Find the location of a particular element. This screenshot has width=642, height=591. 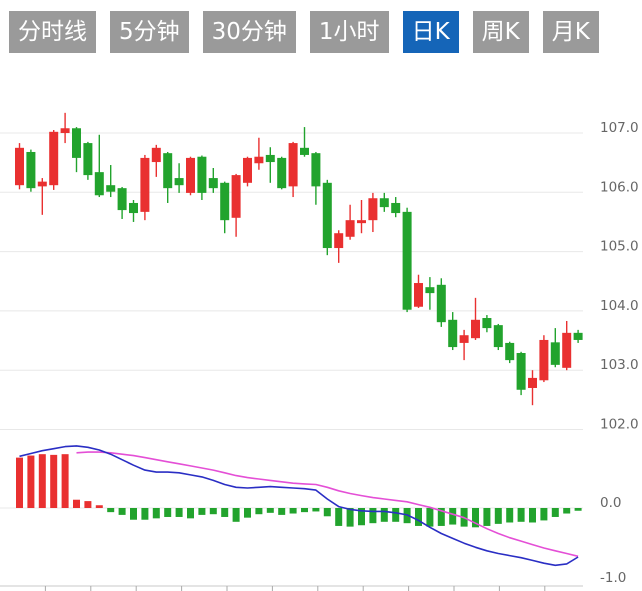

macd-histogram is located at coordinates (299, 491).